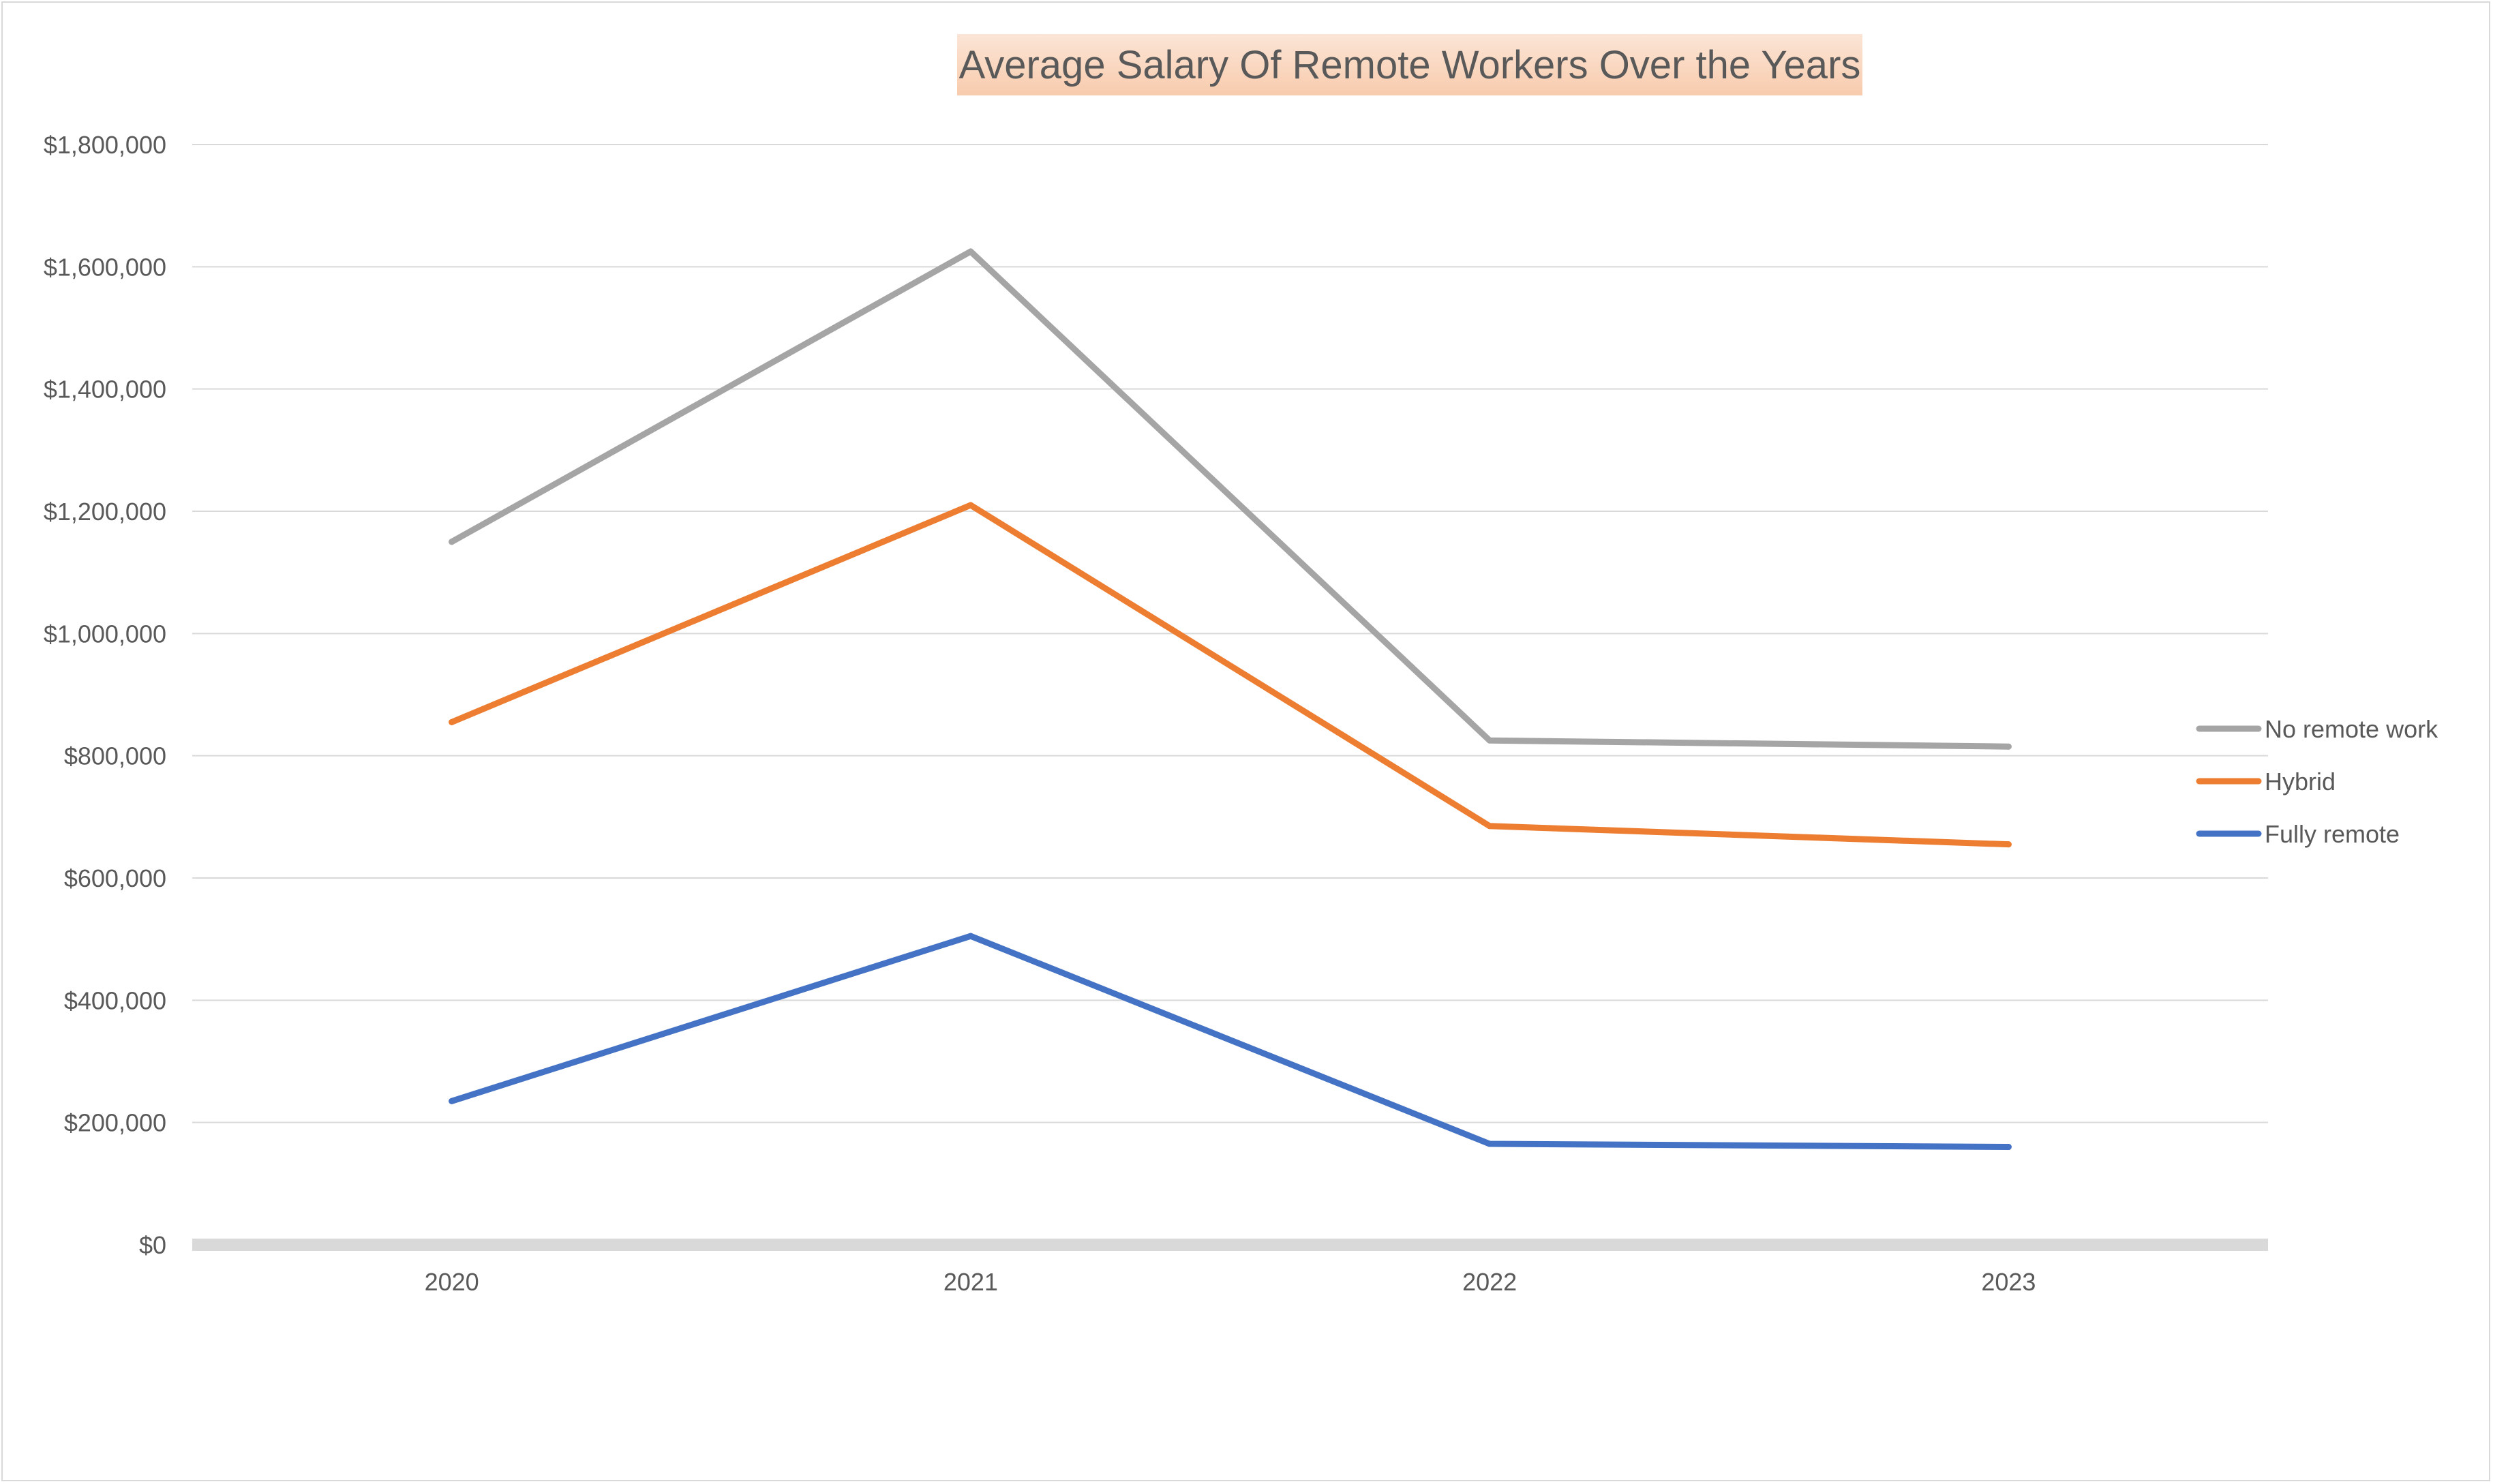 The width and height of the screenshot is (2493, 1484). What do you see at coordinates (2009, 1282) in the screenshot?
I see `x-tick-label: 2023` at bounding box center [2009, 1282].